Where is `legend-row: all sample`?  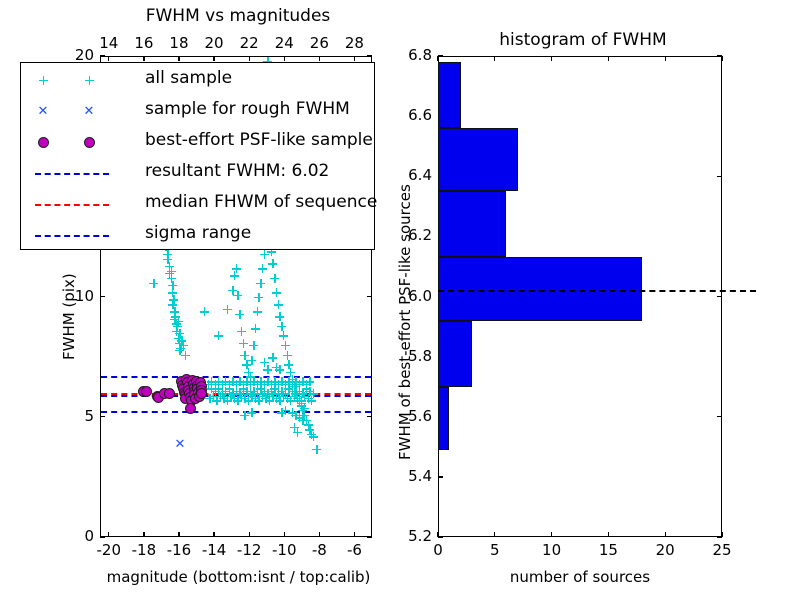 legend-row: all sample is located at coordinates (197, 80).